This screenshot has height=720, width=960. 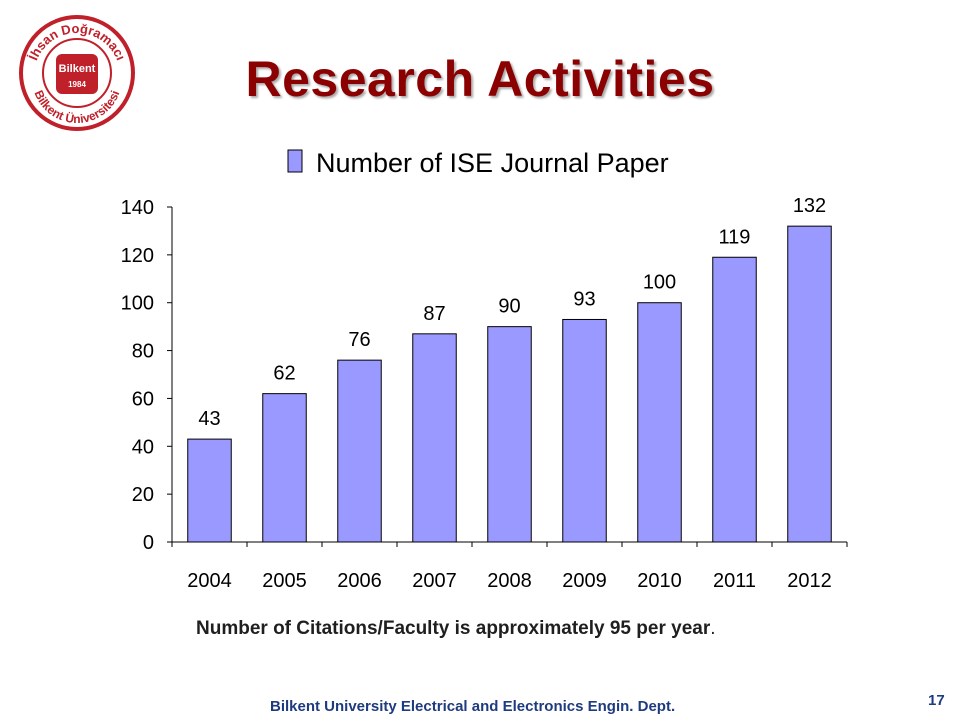 I want to click on x-tick-label-2004: 2004, so click(x=209, y=581).